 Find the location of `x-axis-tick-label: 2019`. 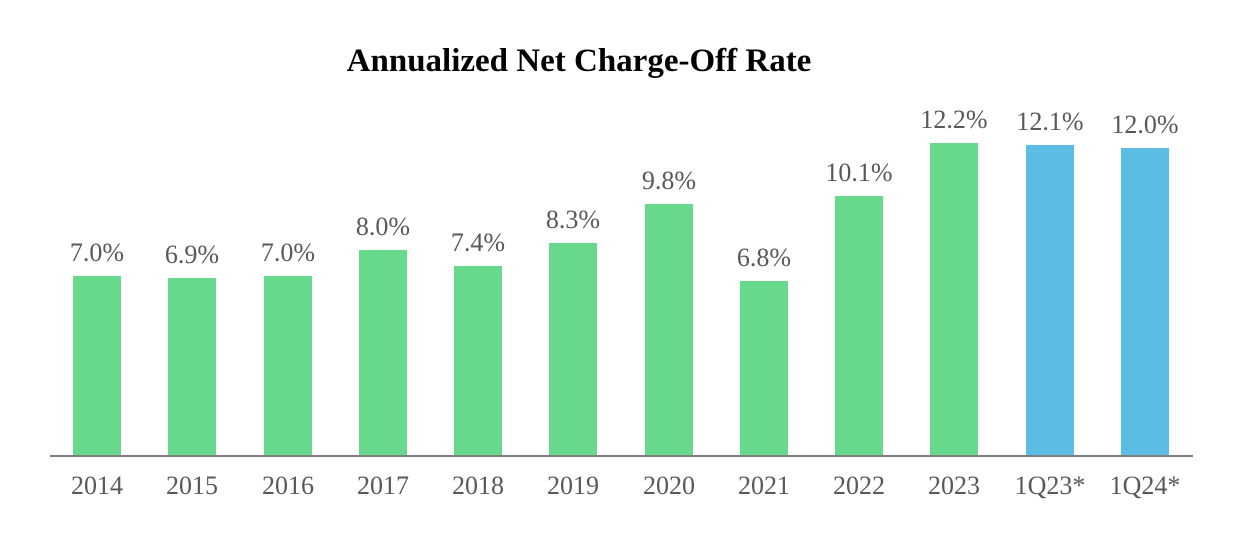

x-axis-tick-label: 2019 is located at coordinates (573, 485).